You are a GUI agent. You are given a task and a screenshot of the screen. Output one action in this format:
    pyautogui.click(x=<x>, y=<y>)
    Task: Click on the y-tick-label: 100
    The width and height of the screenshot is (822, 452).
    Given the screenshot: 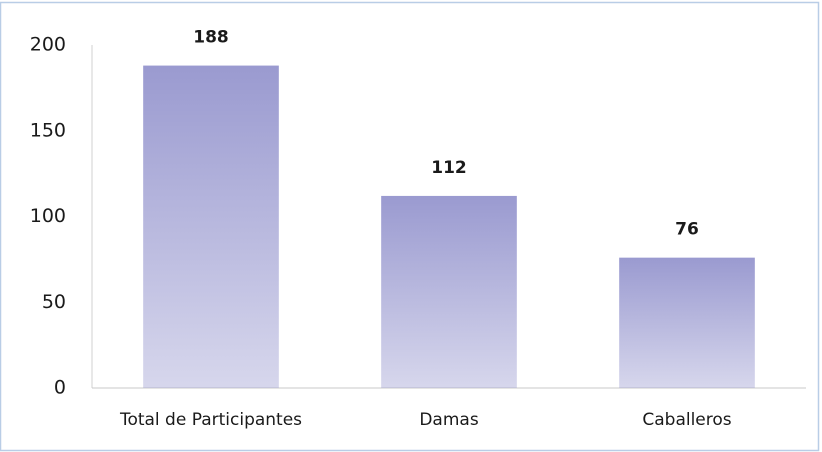 What is the action you would take?
    pyautogui.click(x=48, y=216)
    